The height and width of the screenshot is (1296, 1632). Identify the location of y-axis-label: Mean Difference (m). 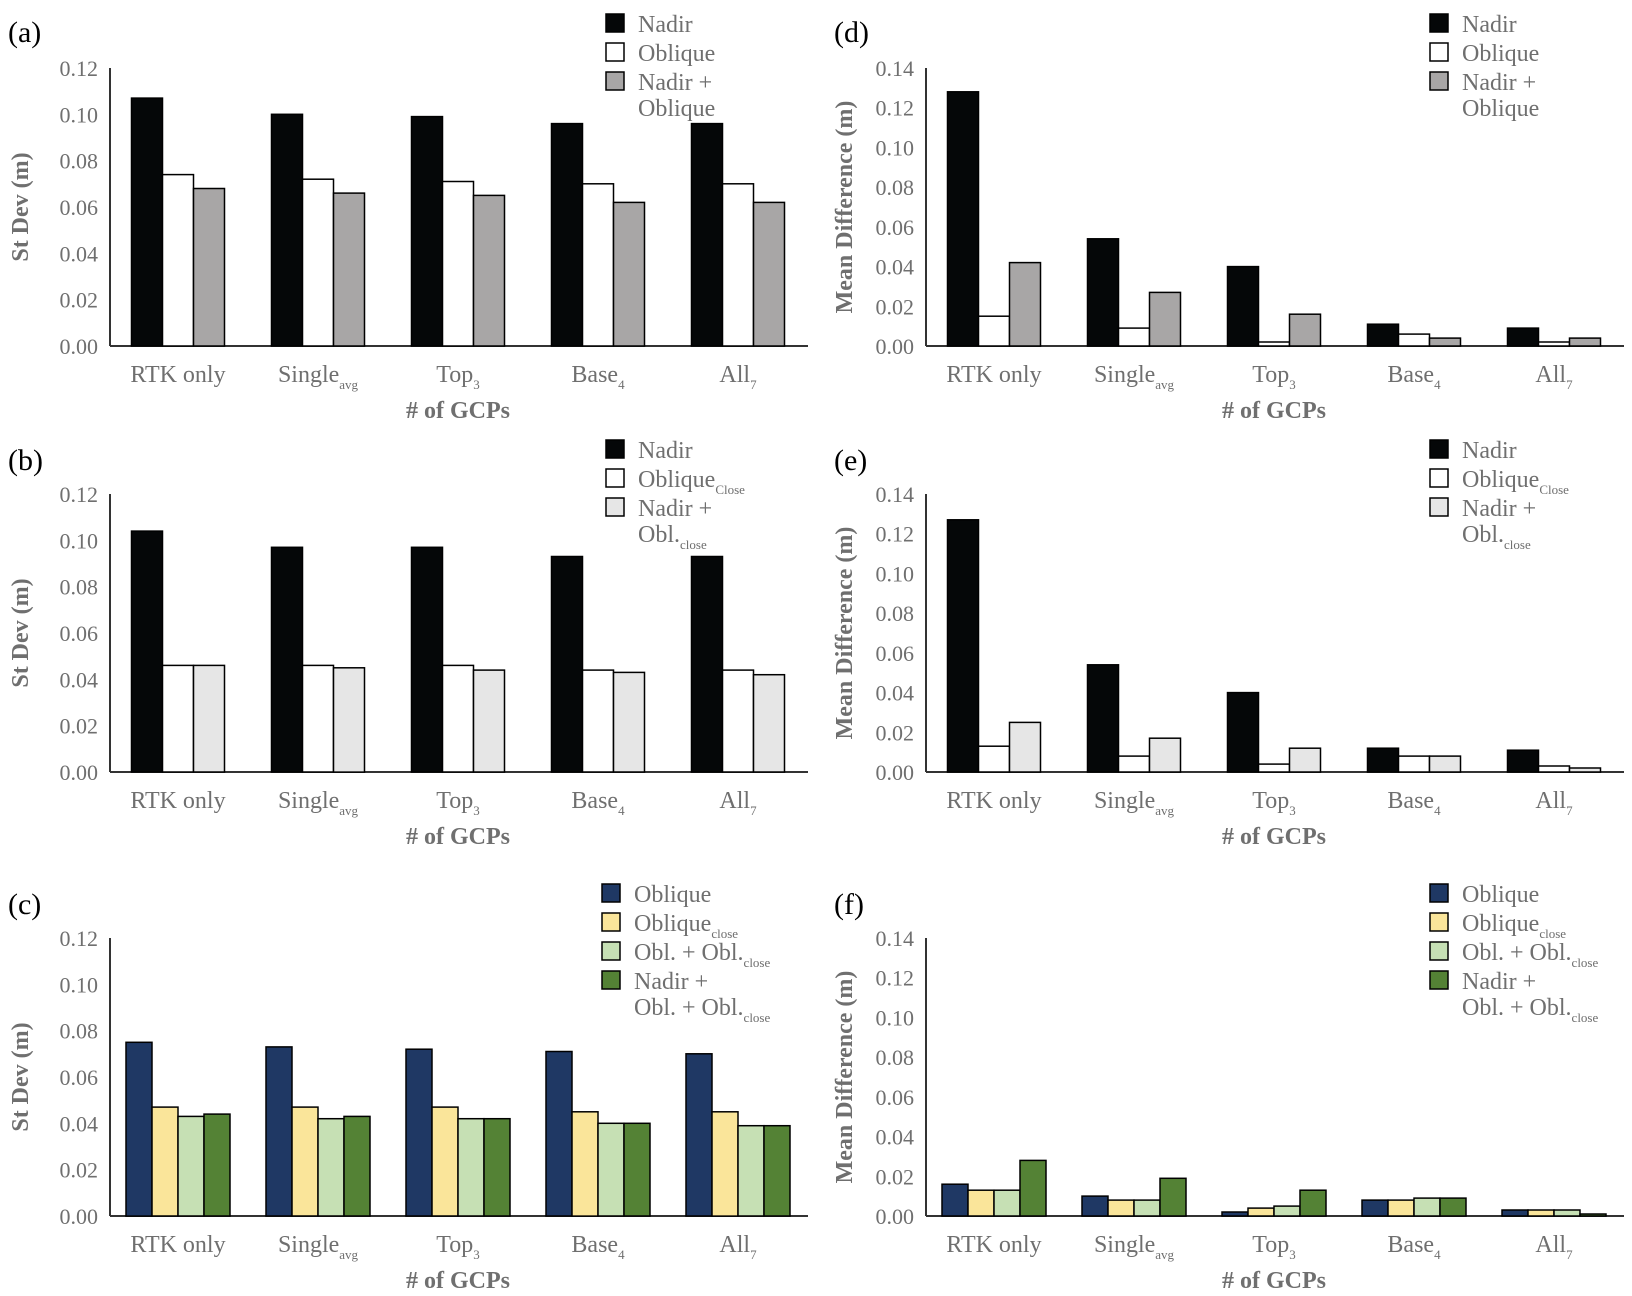
(845, 1077).